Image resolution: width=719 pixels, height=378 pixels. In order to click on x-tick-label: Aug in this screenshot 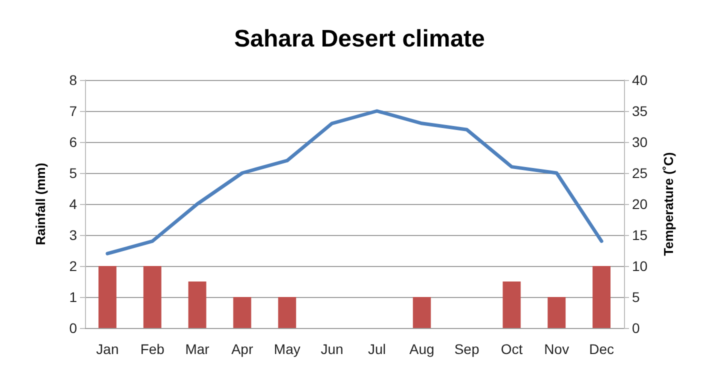, I will do `click(421, 349)`.